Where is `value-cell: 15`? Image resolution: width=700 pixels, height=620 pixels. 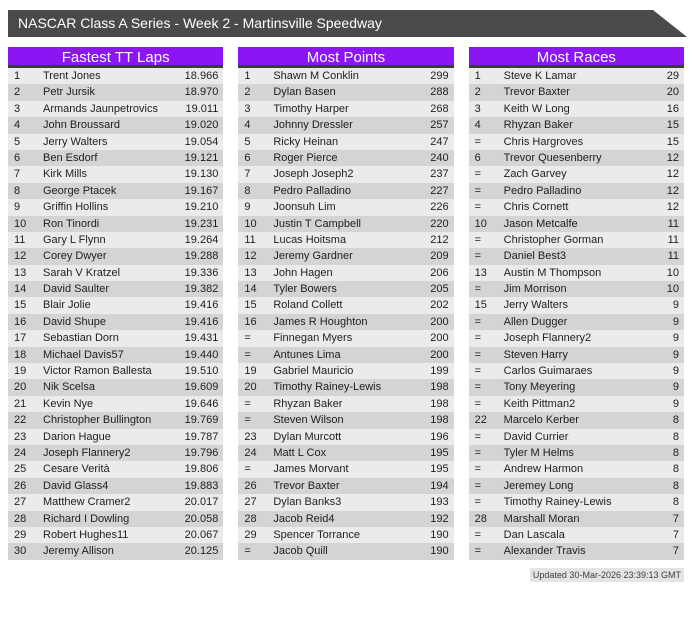
value-cell: 15 is located at coordinates (672, 141).